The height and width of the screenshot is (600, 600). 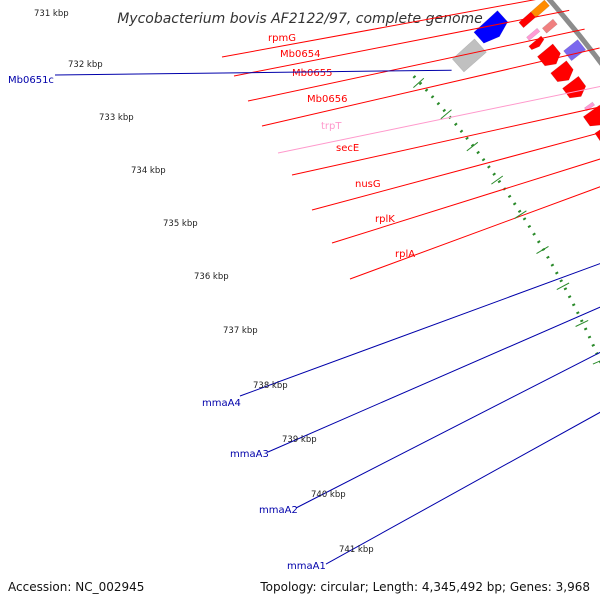 What do you see at coordinates (180, 224) in the screenshot?
I see `kbp-label: 735 kbp` at bounding box center [180, 224].